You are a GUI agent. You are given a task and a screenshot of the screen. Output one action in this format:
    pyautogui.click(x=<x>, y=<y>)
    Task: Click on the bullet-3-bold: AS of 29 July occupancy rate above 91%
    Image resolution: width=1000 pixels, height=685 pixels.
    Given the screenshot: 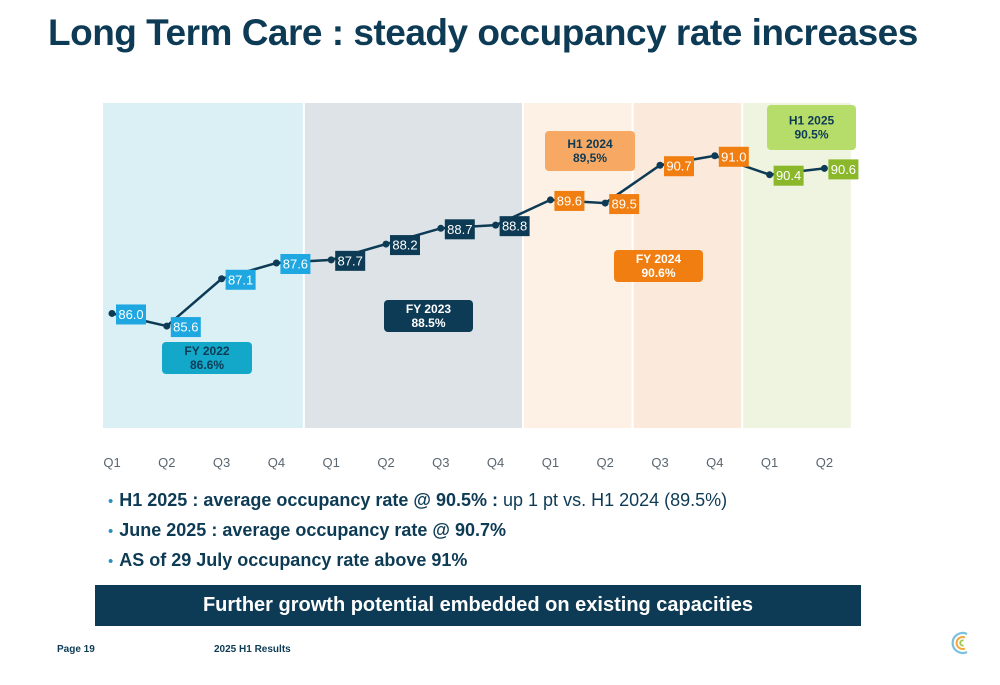 What is the action you would take?
    pyautogui.click(x=293, y=560)
    